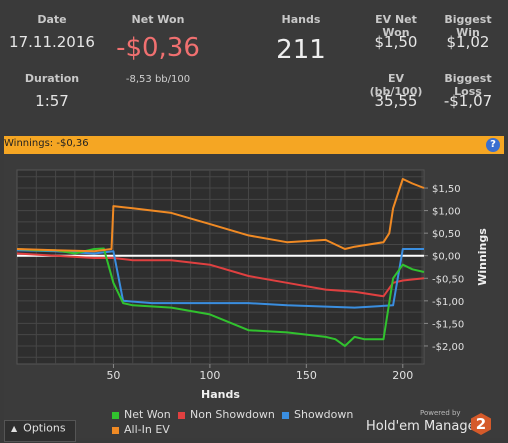 The image size is (508, 443). Describe the element at coordinates (209, 375) in the screenshot. I see `x-tick-label: 100` at that location.